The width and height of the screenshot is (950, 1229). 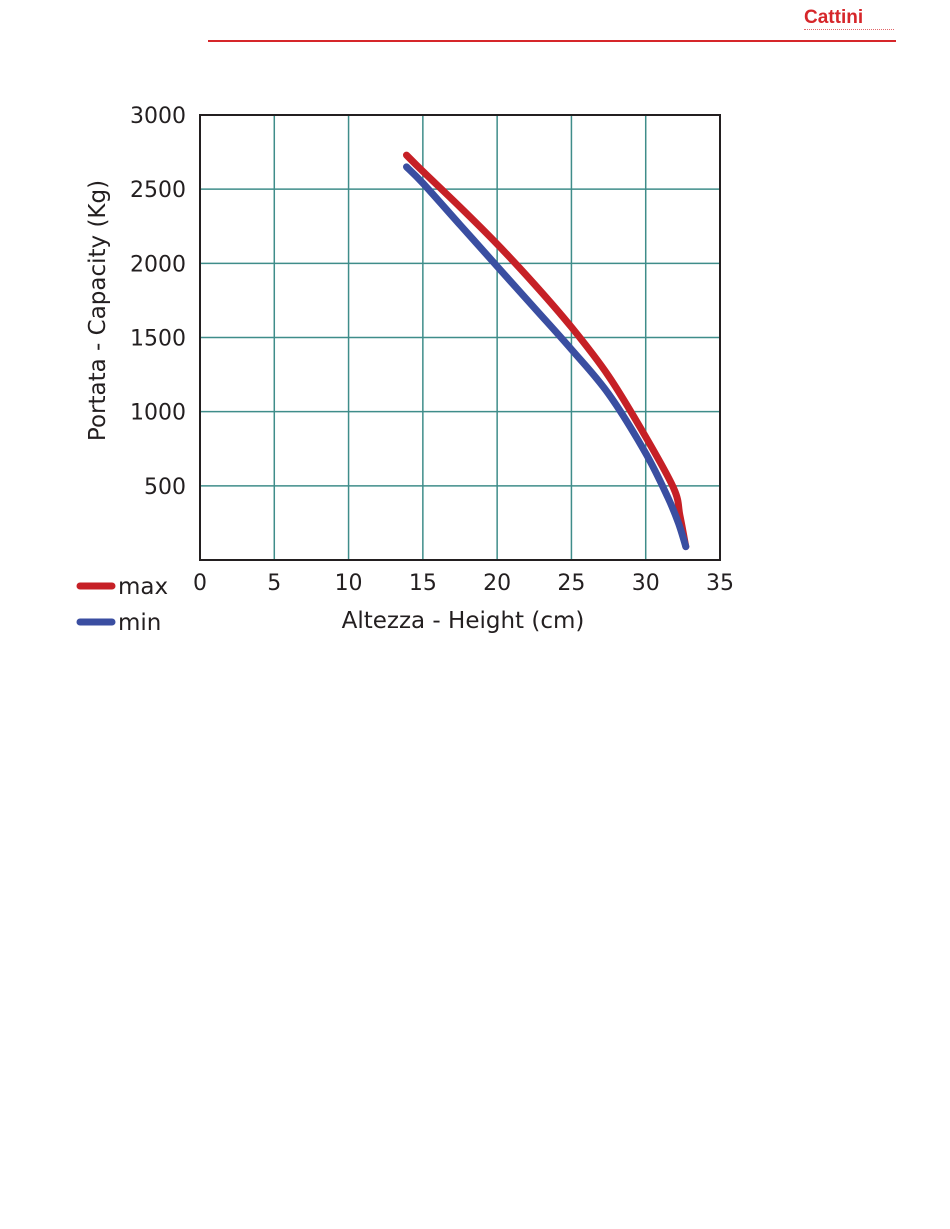 I want to click on legend-label-min: min, so click(x=139, y=623).